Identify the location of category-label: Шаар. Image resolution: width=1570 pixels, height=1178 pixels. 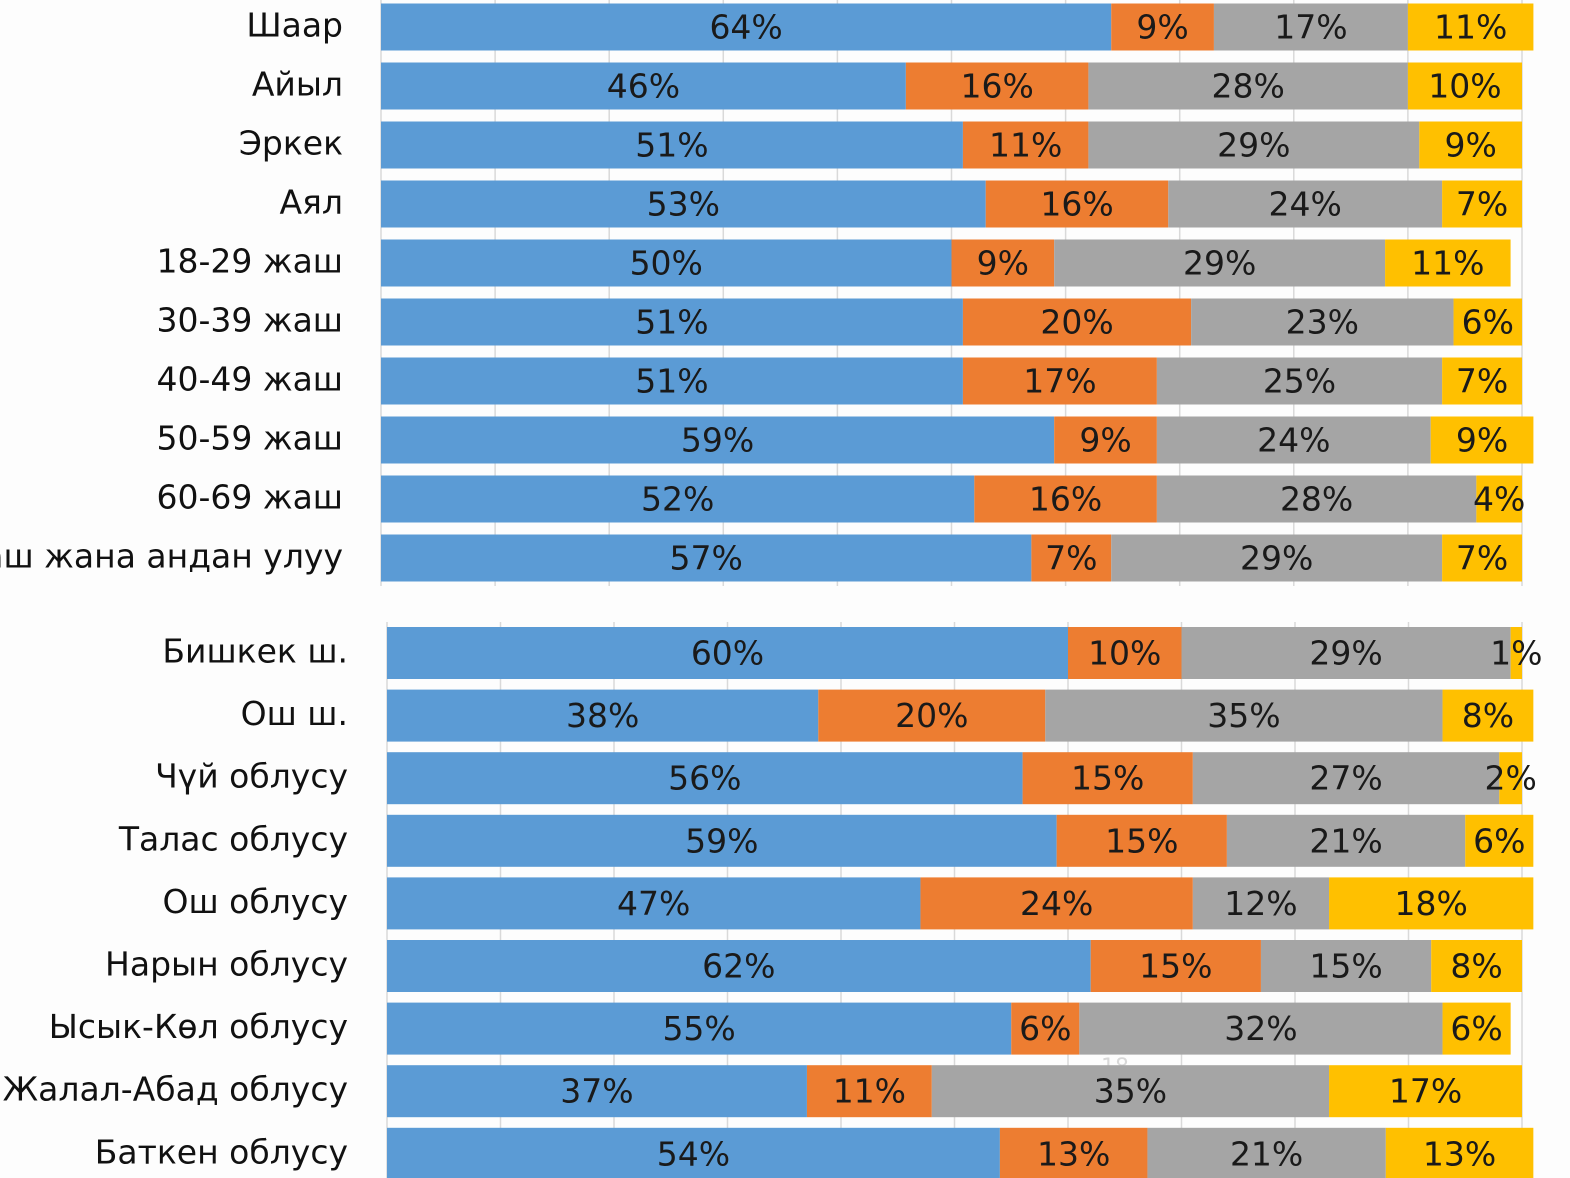
(294, 25).